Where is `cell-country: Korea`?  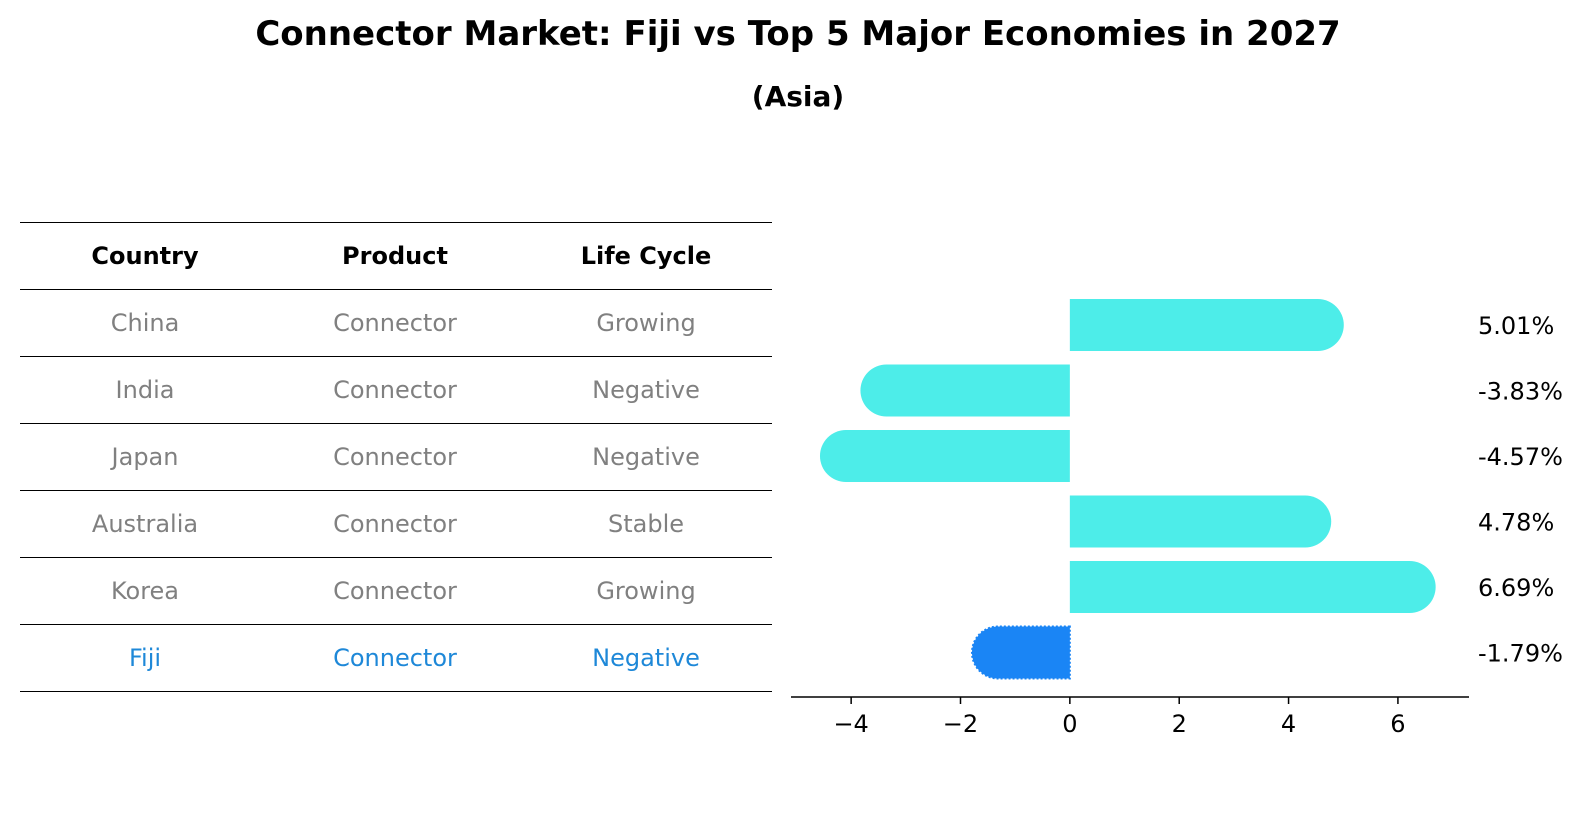 cell-country: Korea is located at coordinates (145, 591).